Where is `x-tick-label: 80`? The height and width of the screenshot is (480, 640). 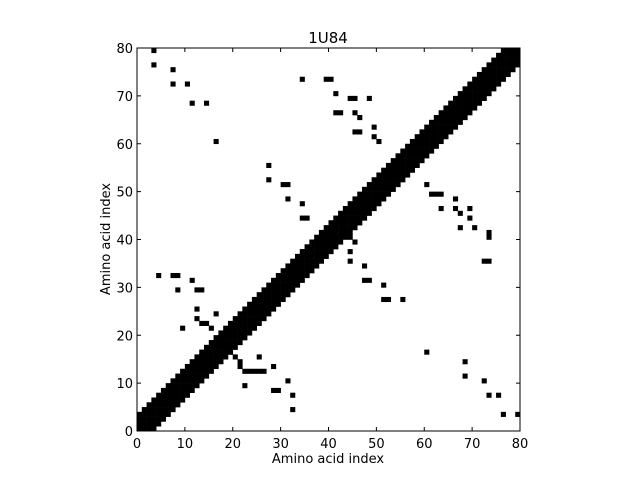 x-tick-label: 80 is located at coordinates (520, 444).